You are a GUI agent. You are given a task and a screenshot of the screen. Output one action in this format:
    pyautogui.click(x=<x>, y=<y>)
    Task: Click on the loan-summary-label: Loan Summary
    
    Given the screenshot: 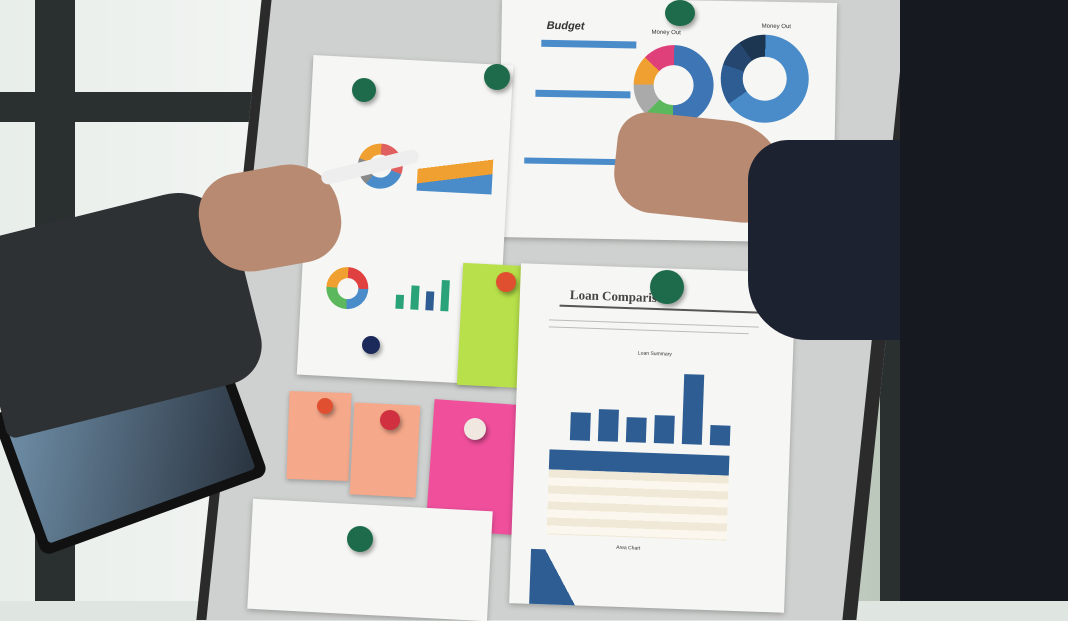 What is the action you would take?
    pyautogui.click(x=654, y=354)
    